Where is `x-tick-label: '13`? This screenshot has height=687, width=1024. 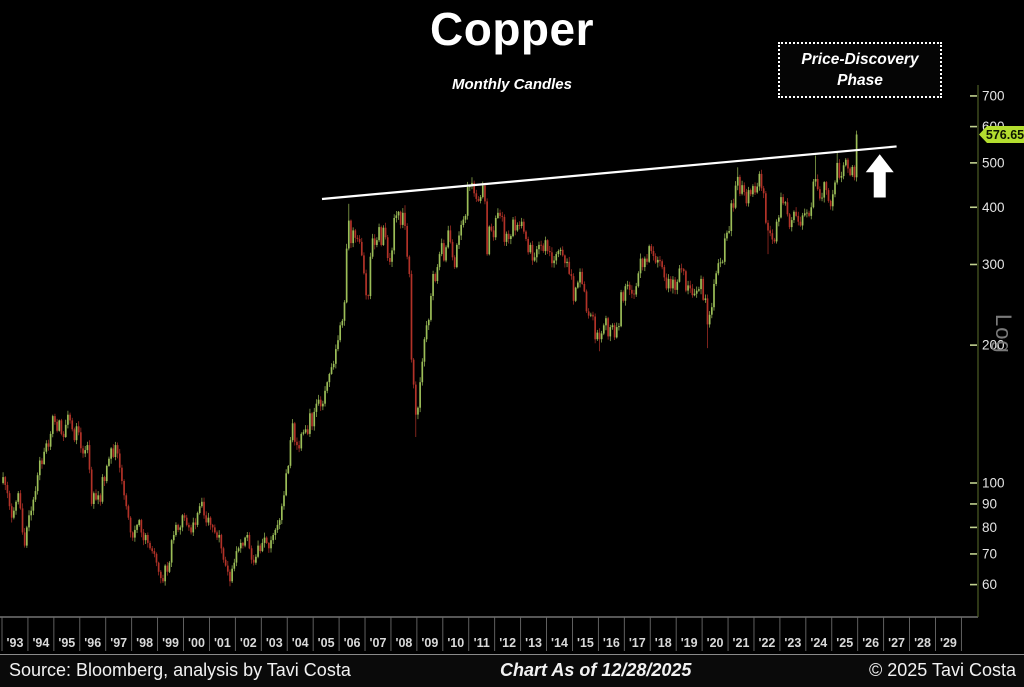
x-tick-label: '13 is located at coordinates (533, 643).